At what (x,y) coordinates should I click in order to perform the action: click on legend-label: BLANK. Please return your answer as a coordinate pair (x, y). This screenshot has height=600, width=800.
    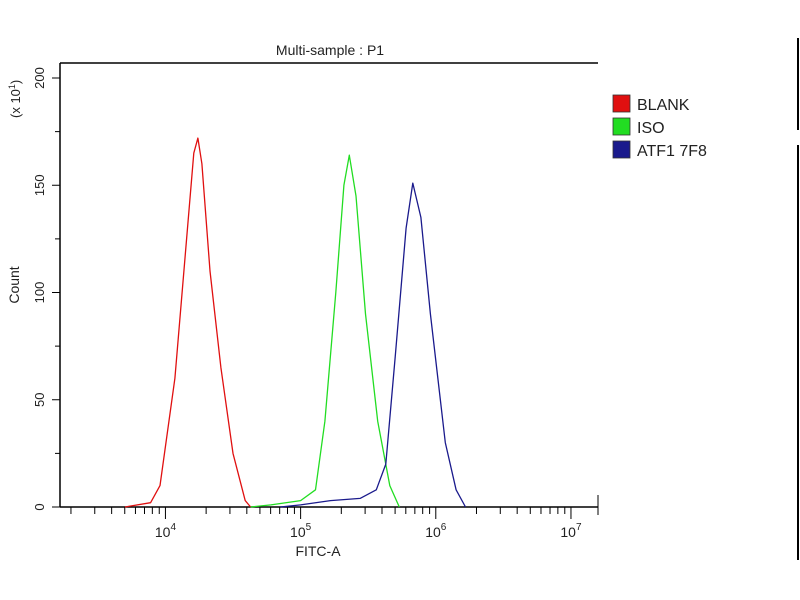
    Looking at the image, I should click on (663, 105).